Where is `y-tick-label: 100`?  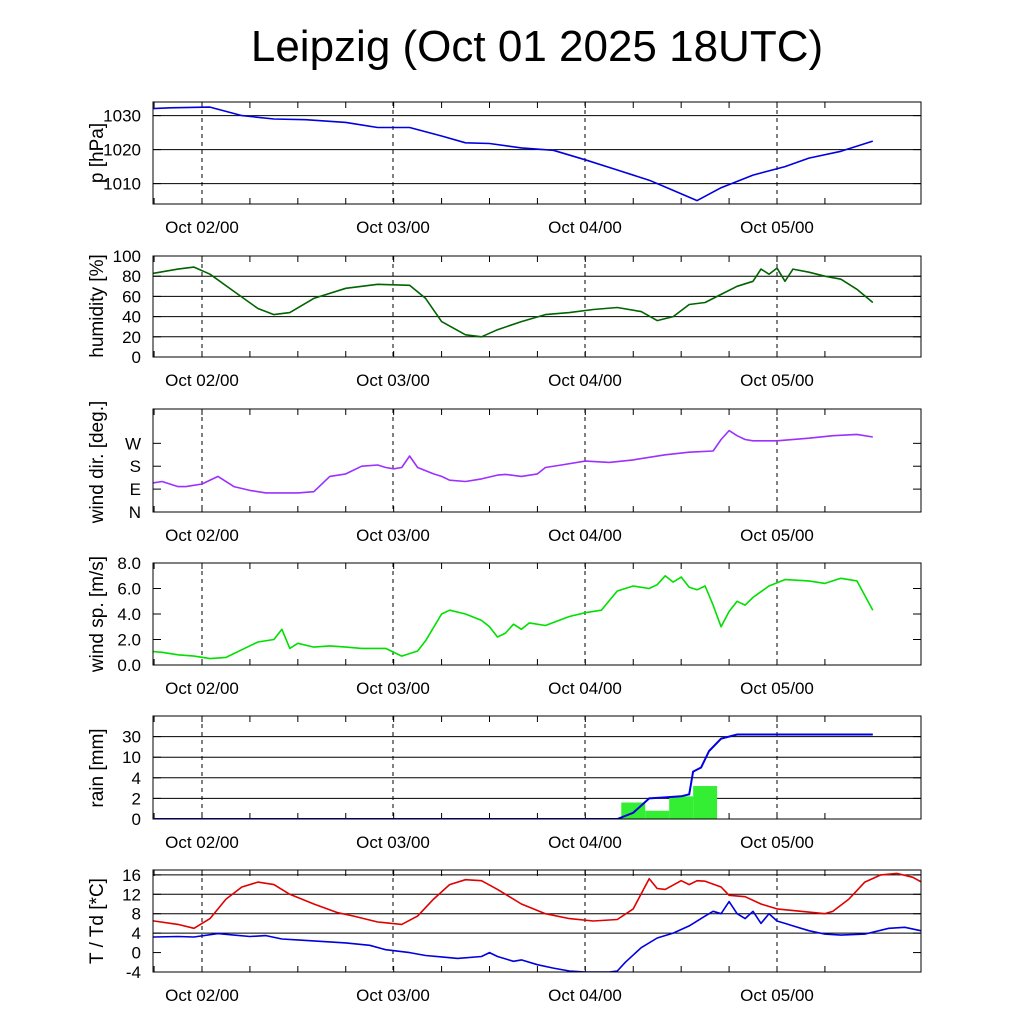 y-tick-label: 100 is located at coordinates (127, 256).